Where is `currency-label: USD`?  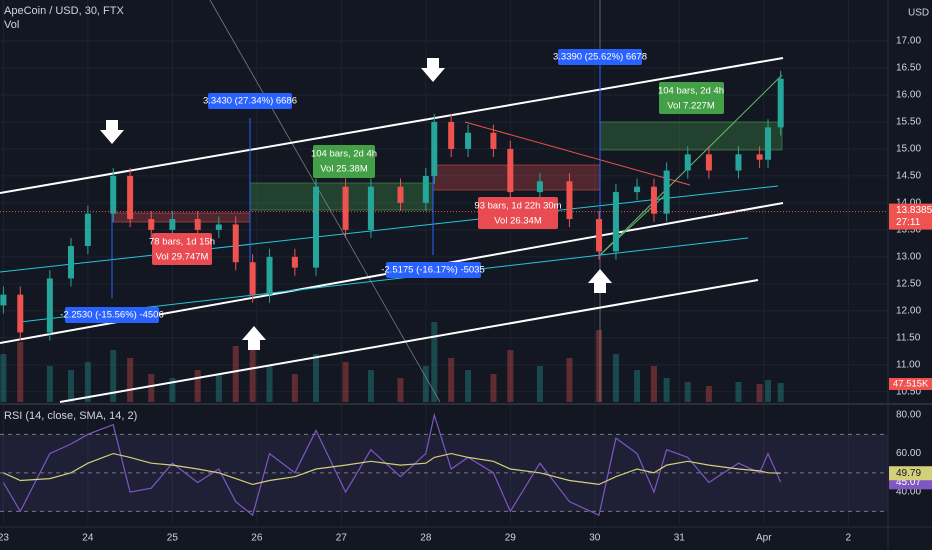
currency-label: USD is located at coordinates (918, 13).